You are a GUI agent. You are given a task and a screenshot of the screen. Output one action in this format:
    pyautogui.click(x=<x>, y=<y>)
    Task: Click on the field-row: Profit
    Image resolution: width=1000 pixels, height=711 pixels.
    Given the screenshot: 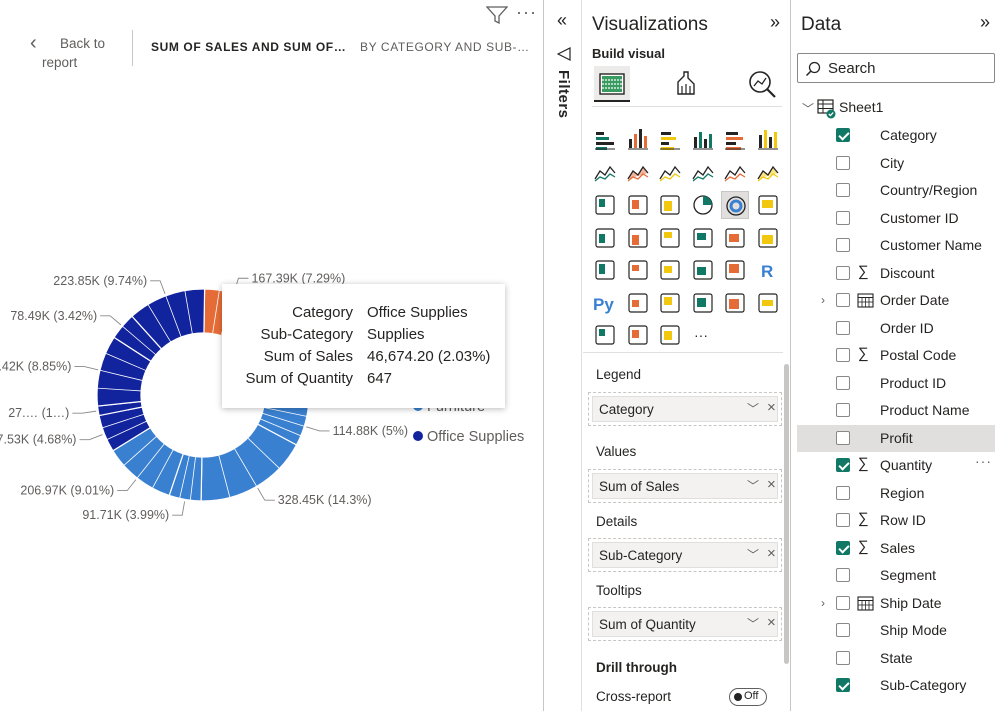 What is the action you would take?
    pyautogui.click(x=896, y=438)
    